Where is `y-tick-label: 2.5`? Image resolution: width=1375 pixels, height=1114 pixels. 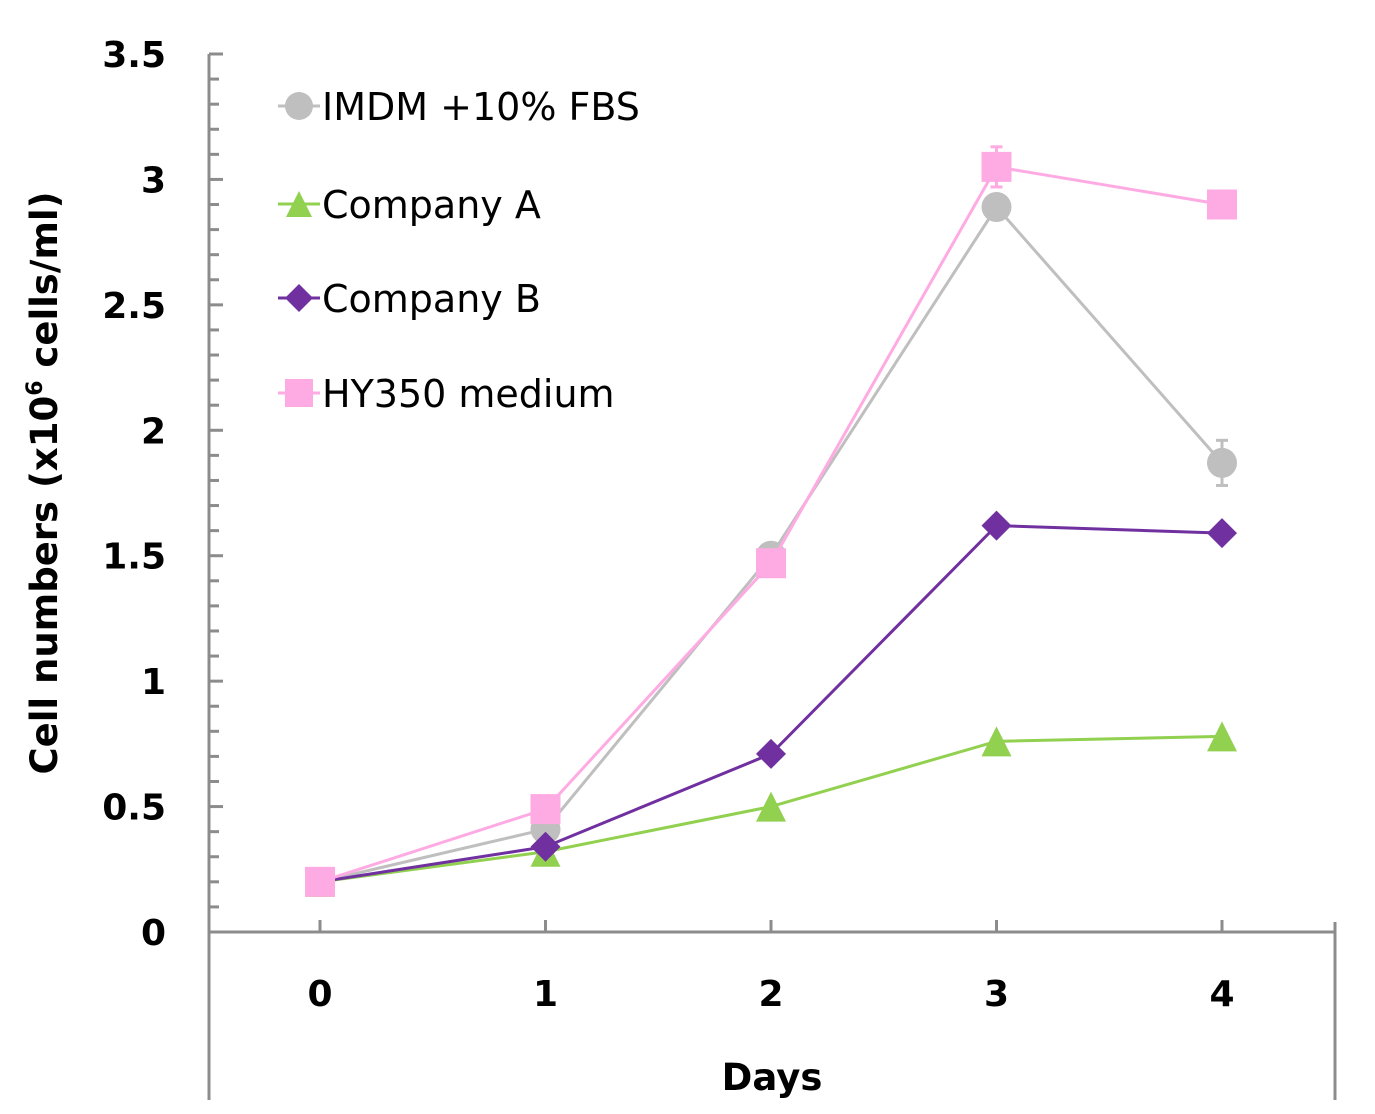 y-tick-label: 2.5 is located at coordinates (134, 306).